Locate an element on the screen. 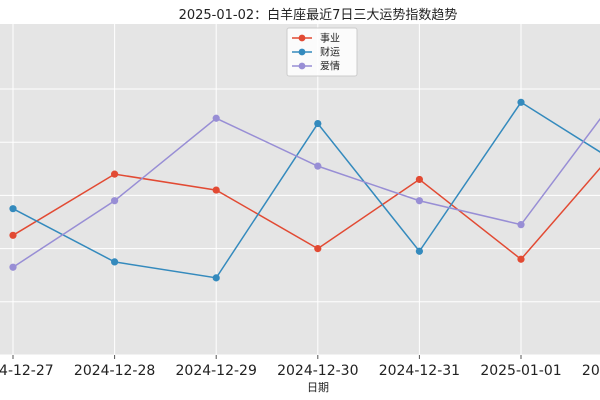 The height and width of the screenshot is (400, 600). x-tick-label: 2024-12-29 is located at coordinates (216, 371).